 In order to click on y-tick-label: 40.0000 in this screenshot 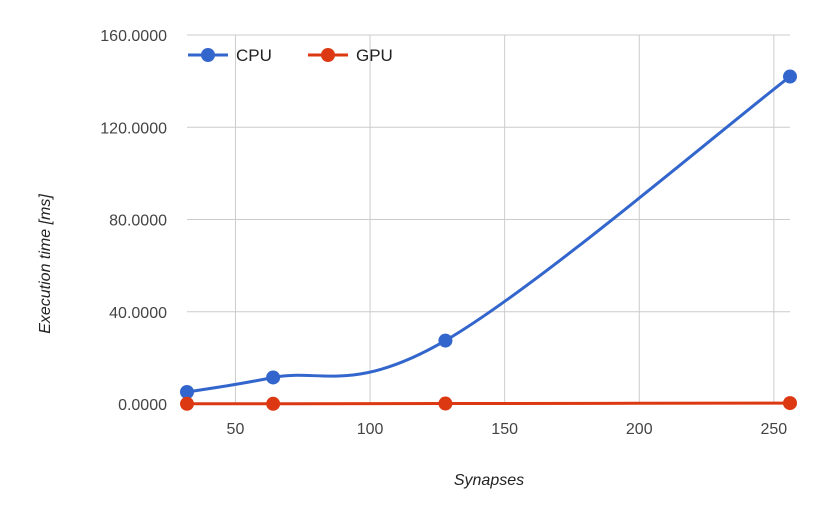, I will do `click(138, 313)`.